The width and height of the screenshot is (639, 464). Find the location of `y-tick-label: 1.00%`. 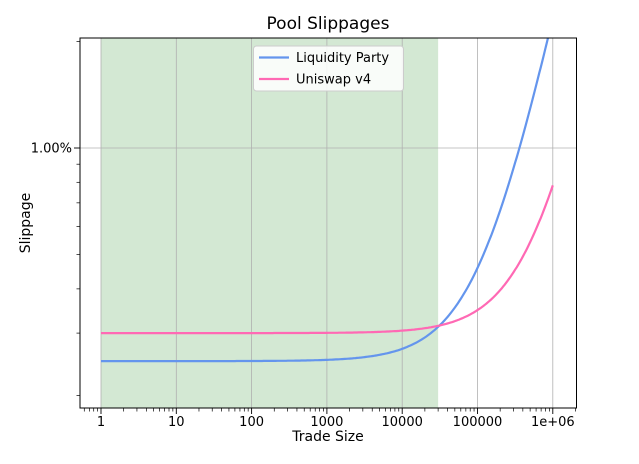

y-tick-label: 1.00% is located at coordinates (51, 149).